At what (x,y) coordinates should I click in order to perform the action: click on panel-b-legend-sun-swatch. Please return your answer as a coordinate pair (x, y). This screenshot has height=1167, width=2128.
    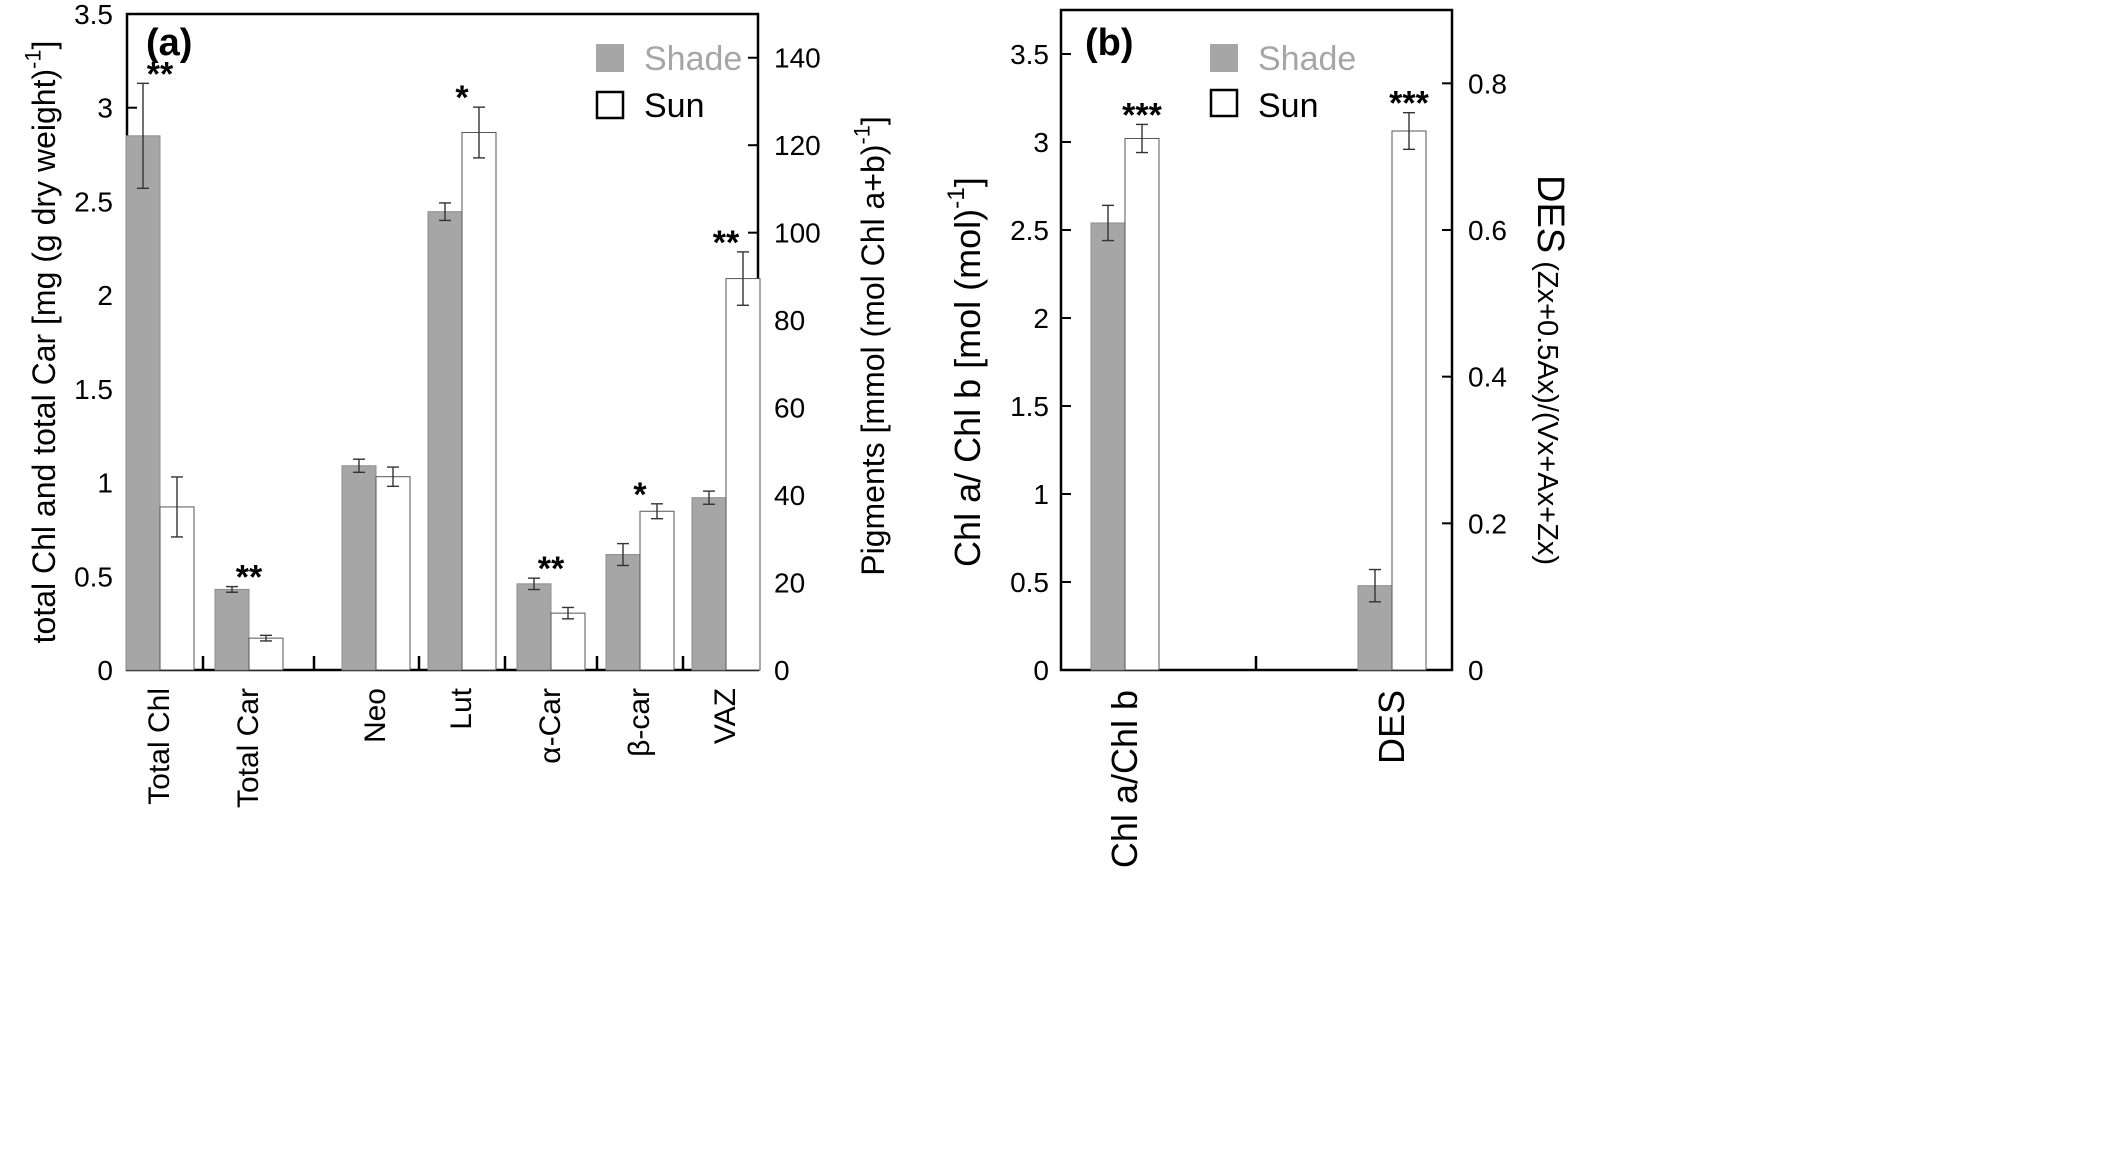
    Looking at the image, I should click on (1224, 103).